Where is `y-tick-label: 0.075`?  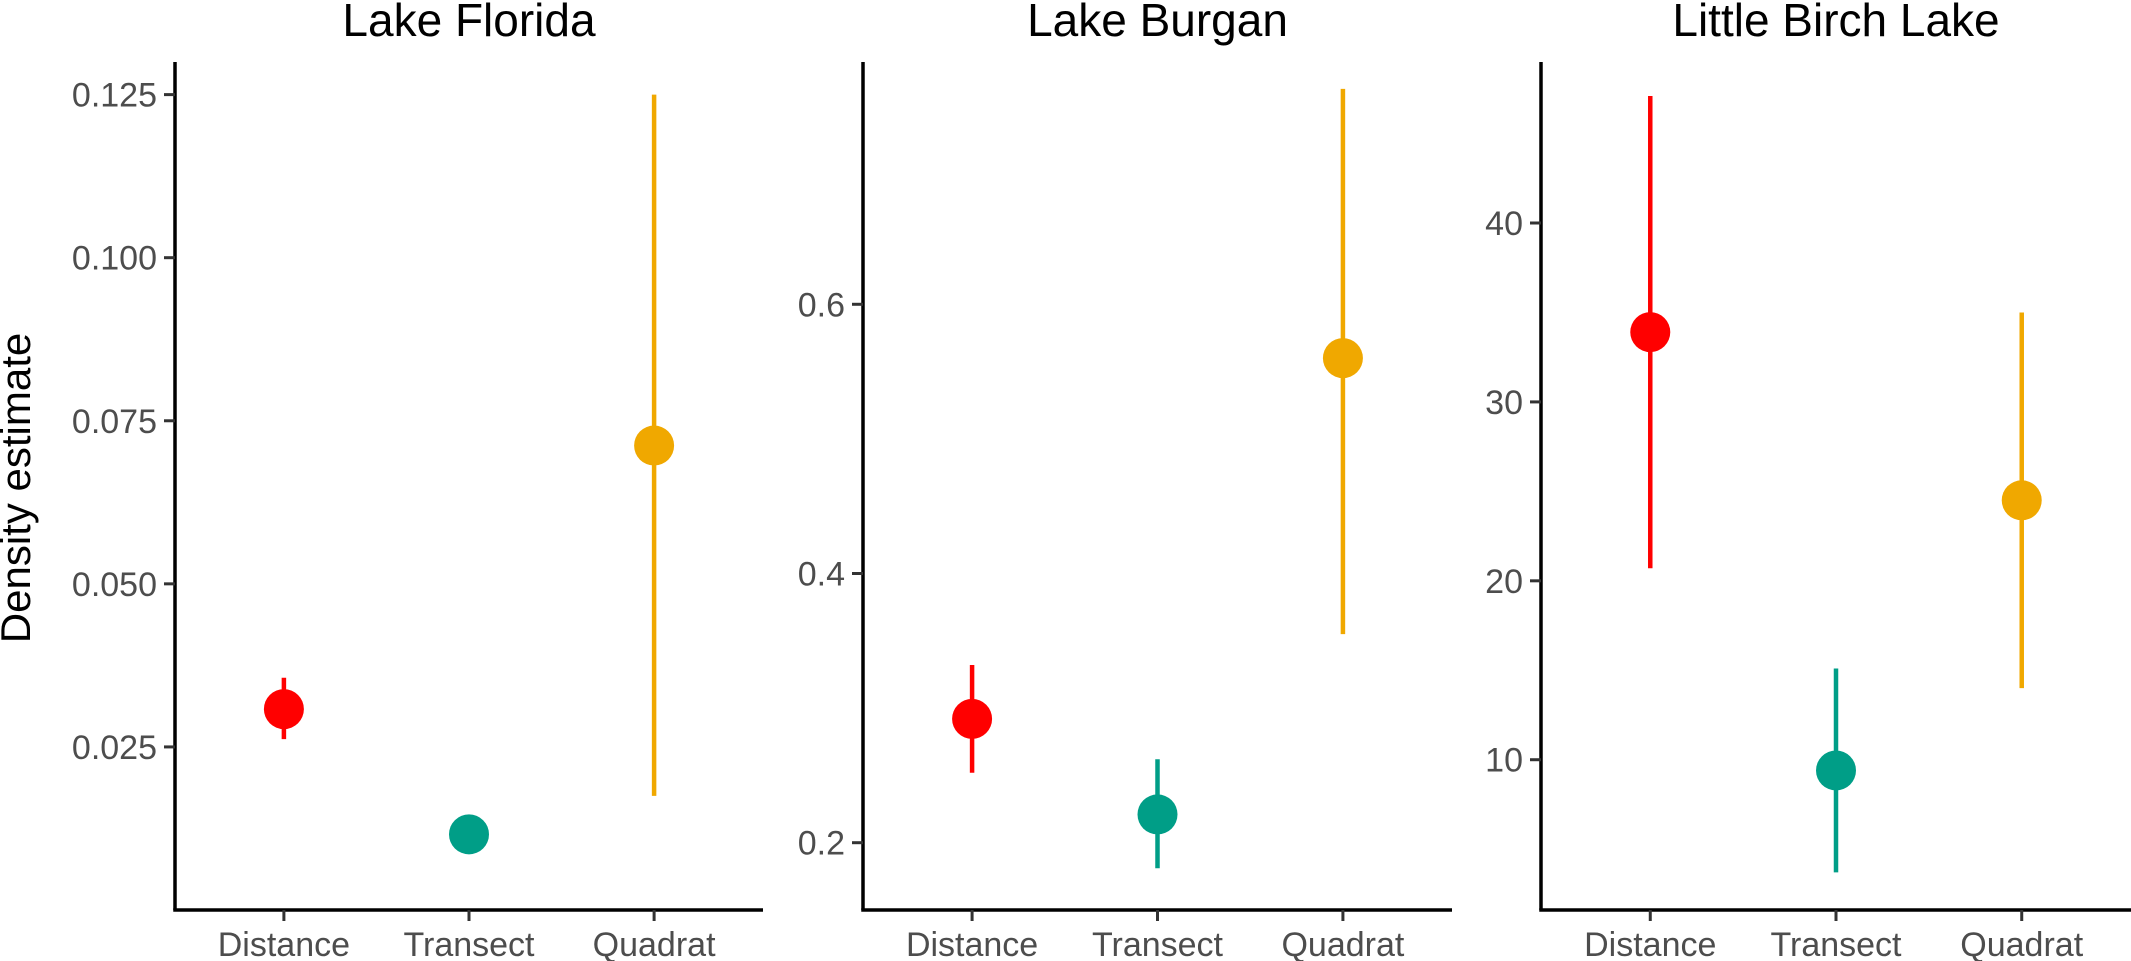 y-tick-label: 0.075 is located at coordinates (114, 422).